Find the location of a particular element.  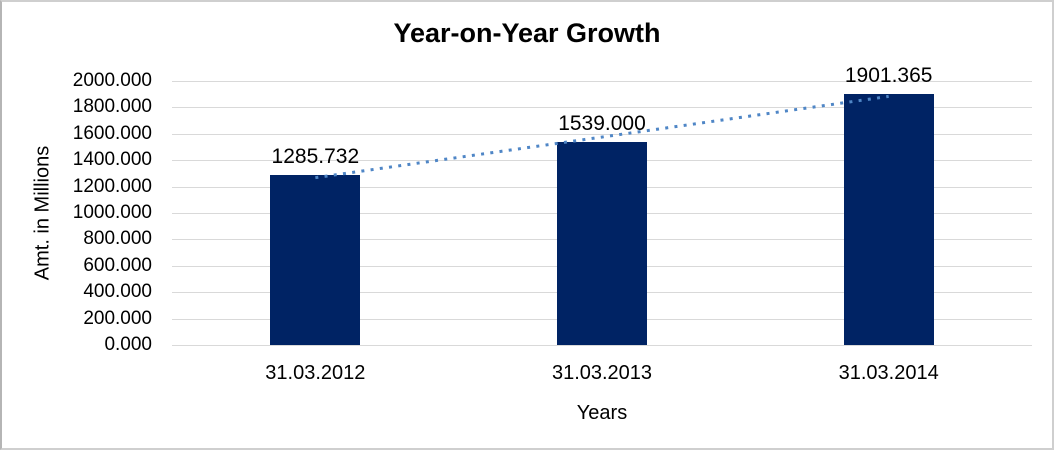

x-tick-label: 31.03.2012 is located at coordinates (315, 373).